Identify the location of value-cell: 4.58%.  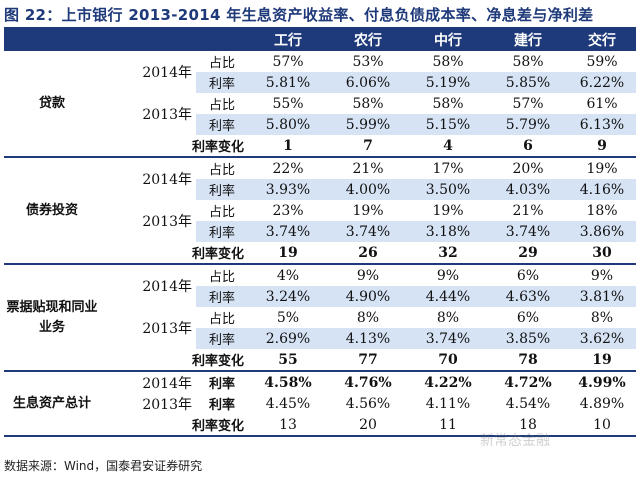
(288, 382).